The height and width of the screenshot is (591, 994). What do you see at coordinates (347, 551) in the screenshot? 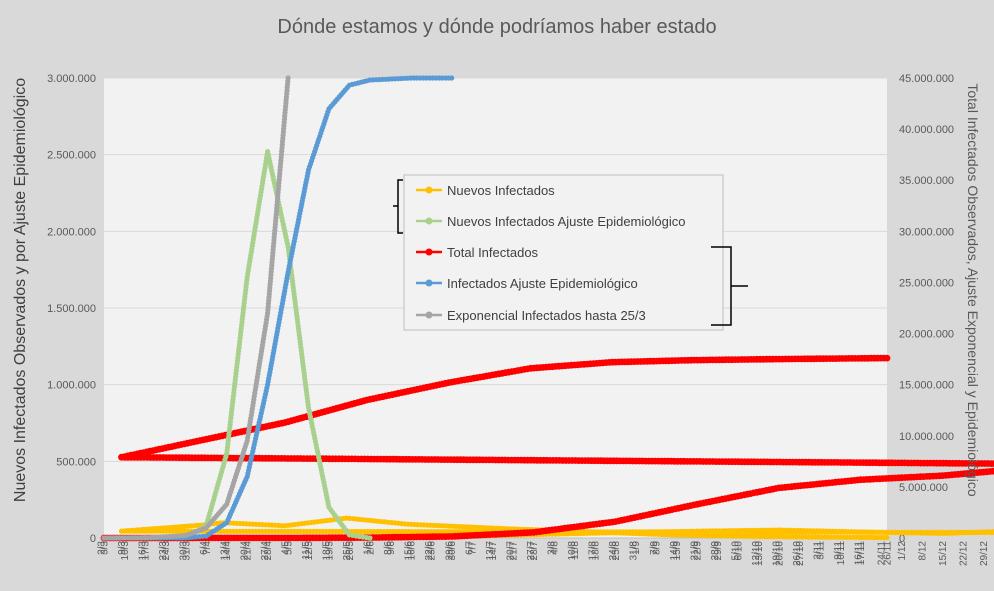
I see `x-tick-label: 25/5` at bounding box center [347, 551].